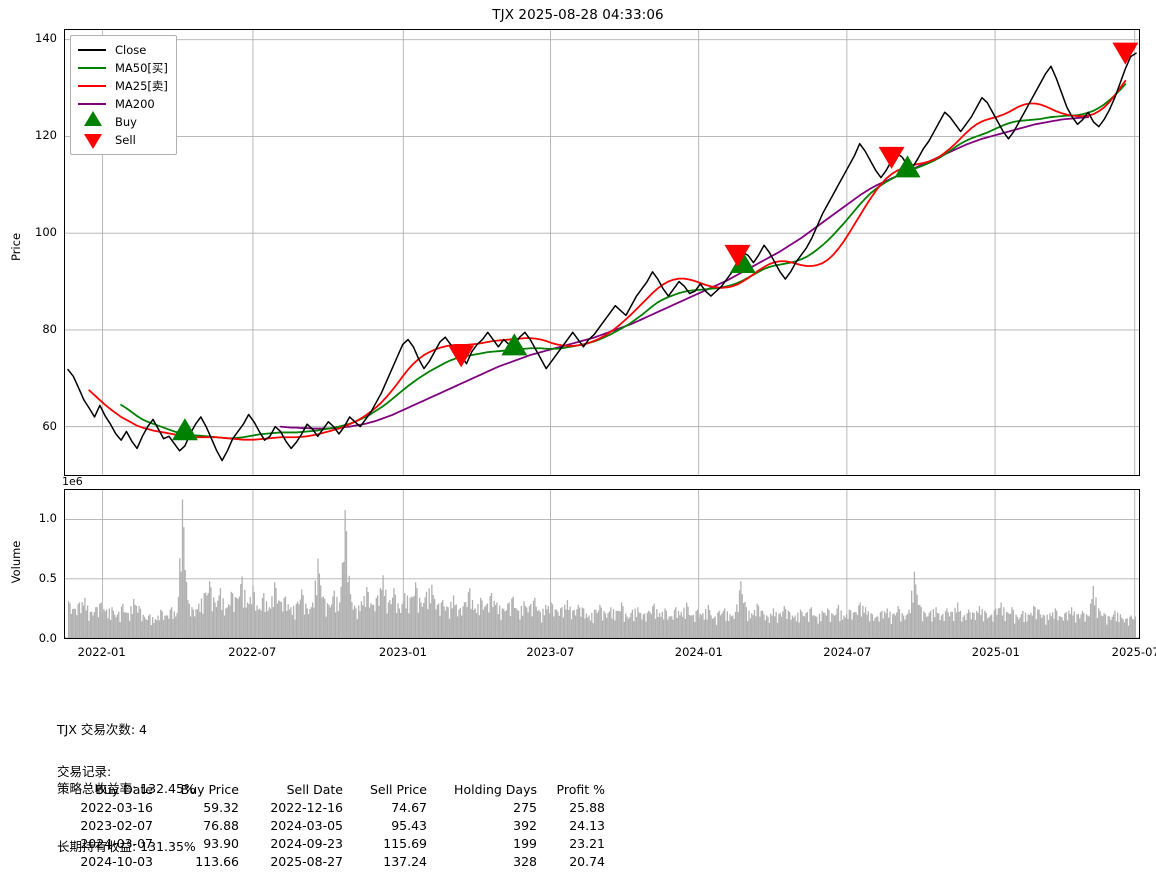 The height and width of the screenshot is (896, 1156). Describe the element at coordinates (116, 843) in the screenshot. I see `cell-buy-date: 2024-03-07` at that location.